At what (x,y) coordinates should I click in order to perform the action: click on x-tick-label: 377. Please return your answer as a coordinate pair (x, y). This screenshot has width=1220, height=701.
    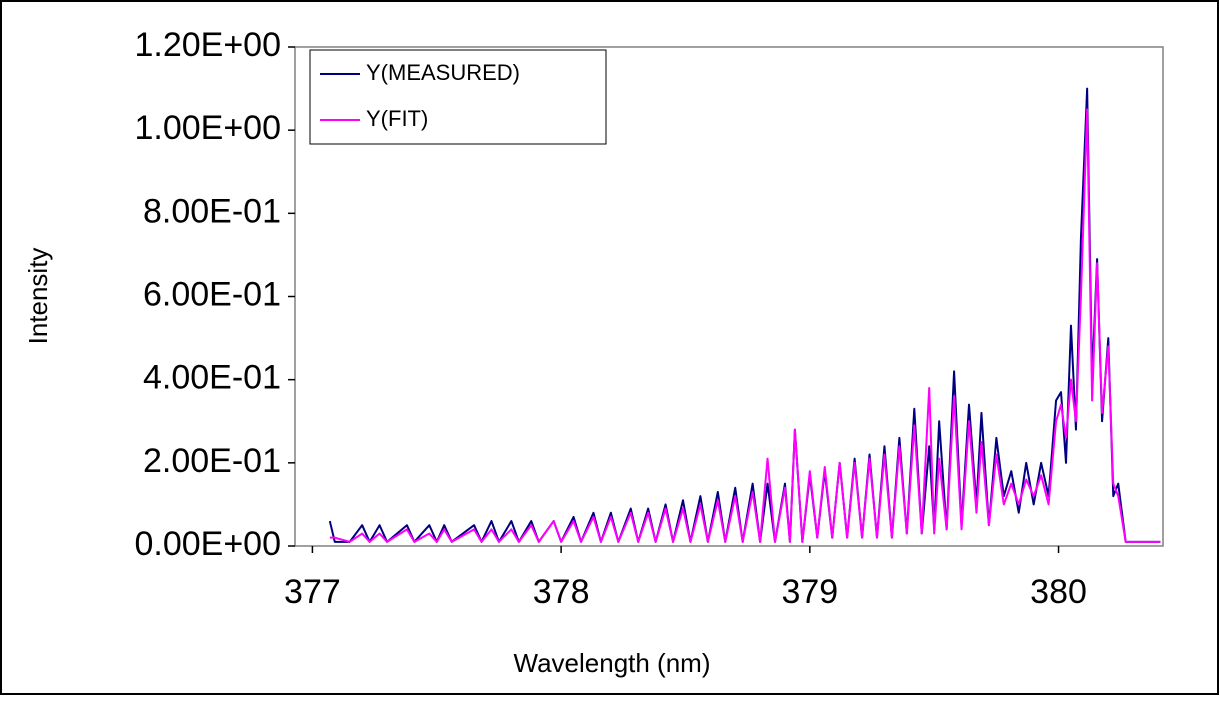
    Looking at the image, I should click on (312, 592).